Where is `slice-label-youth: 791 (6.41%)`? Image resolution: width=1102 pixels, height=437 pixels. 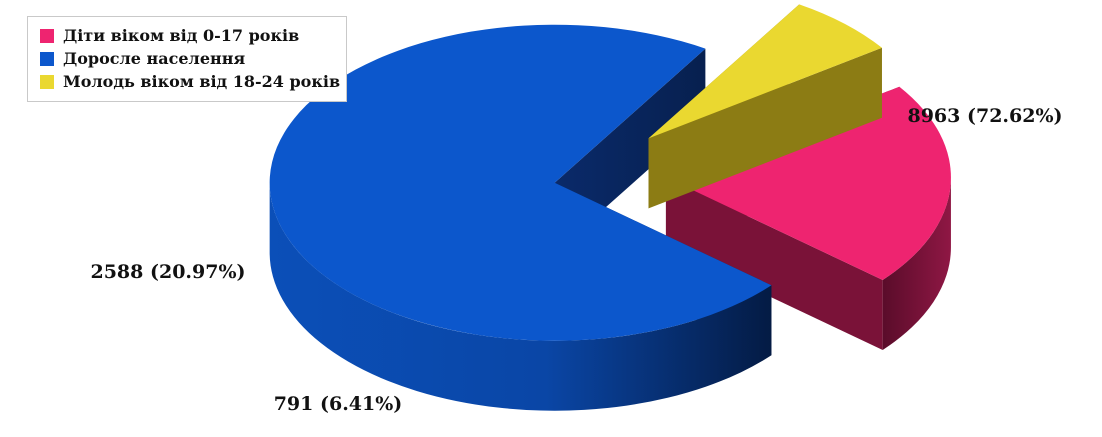
slice-label-youth: 791 (6.41%) is located at coordinates (338, 404).